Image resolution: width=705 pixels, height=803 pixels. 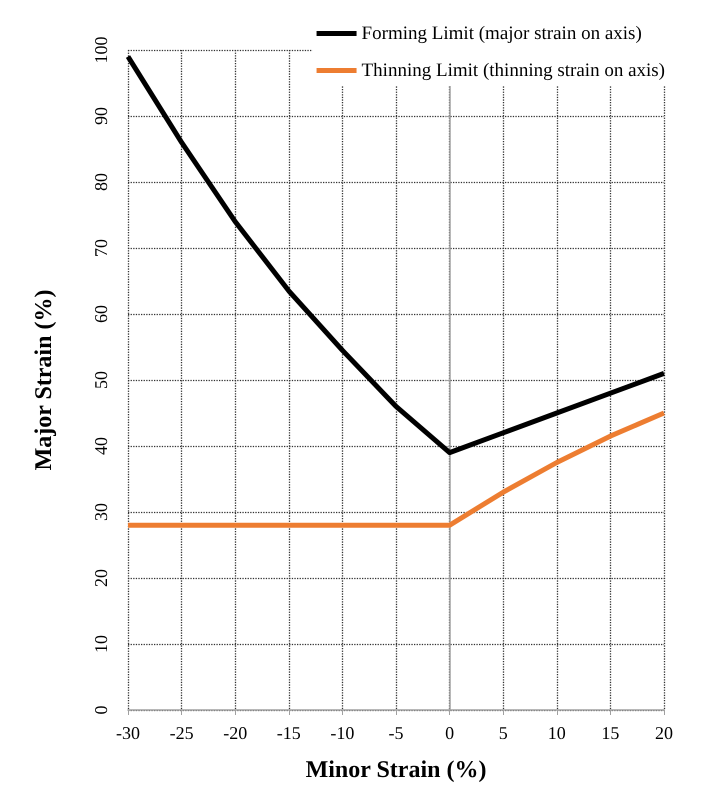 What do you see at coordinates (128, 733) in the screenshot?
I see `x-tick-label: -30` at bounding box center [128, 733].